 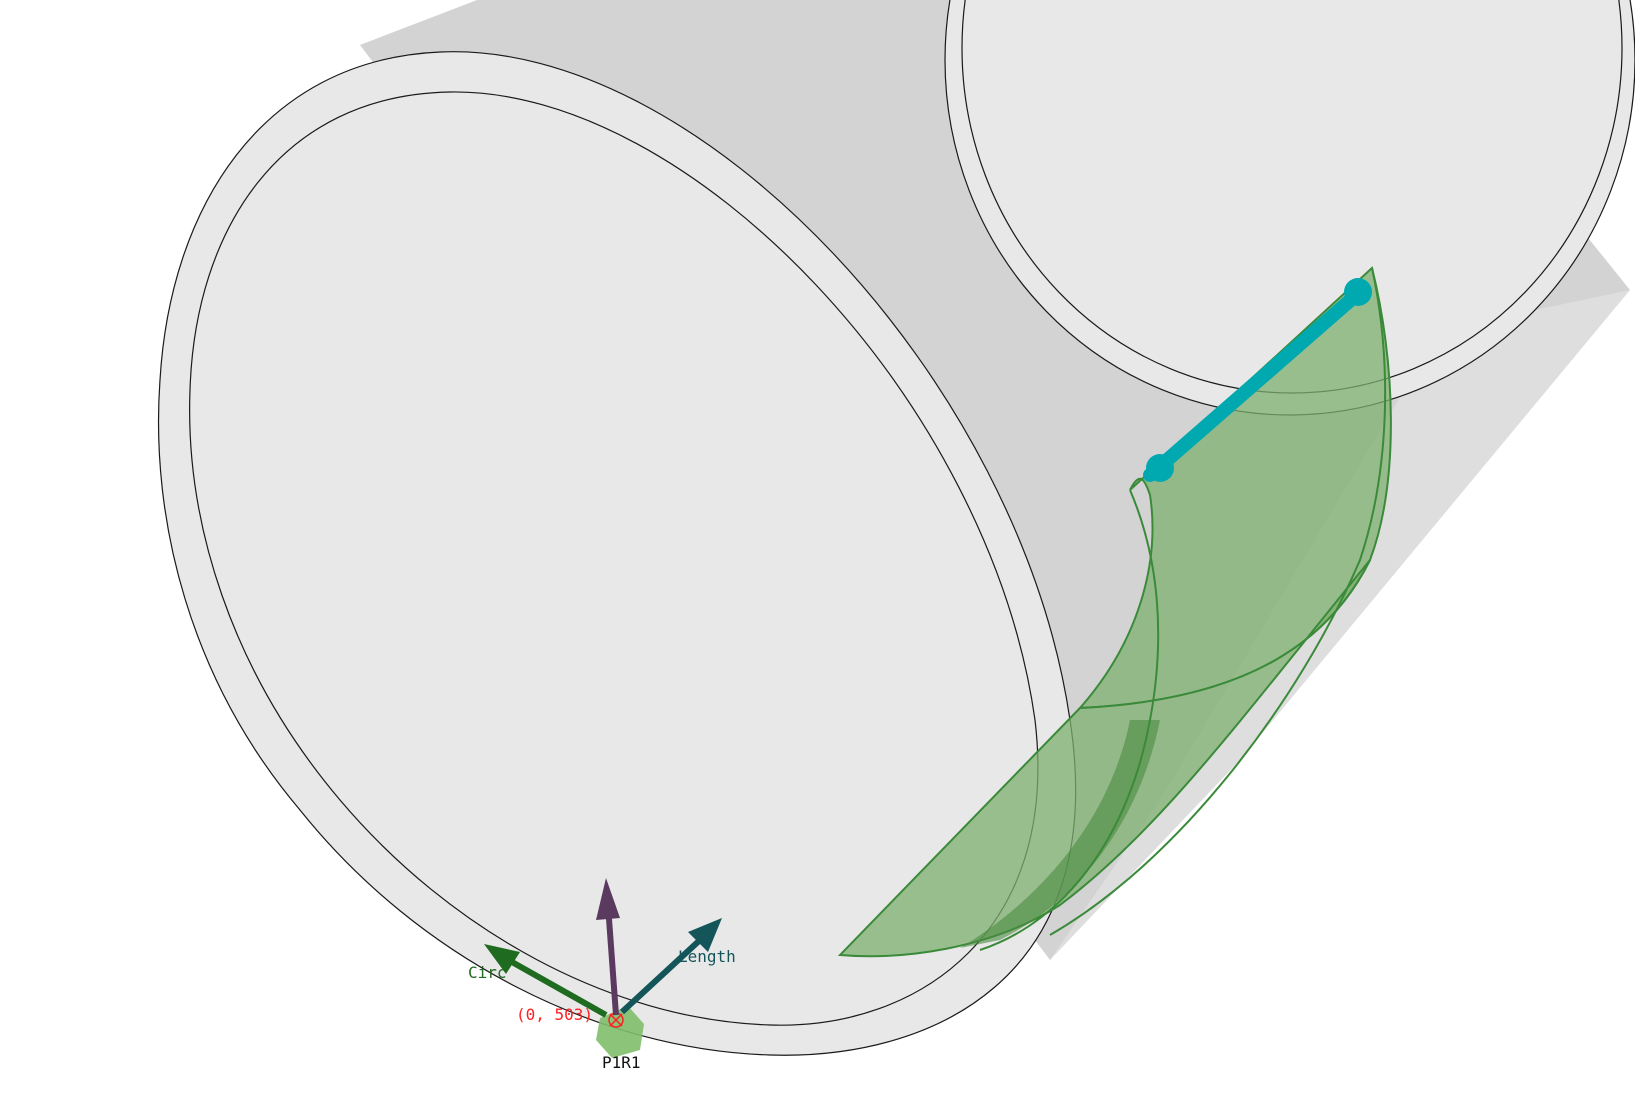 I want to click on normal-axis-arrow, so click(x=612, y=960).